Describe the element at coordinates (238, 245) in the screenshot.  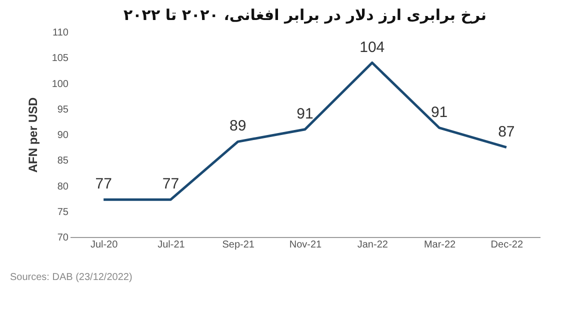
I see `x-tick-label: Sep-21` at that location.